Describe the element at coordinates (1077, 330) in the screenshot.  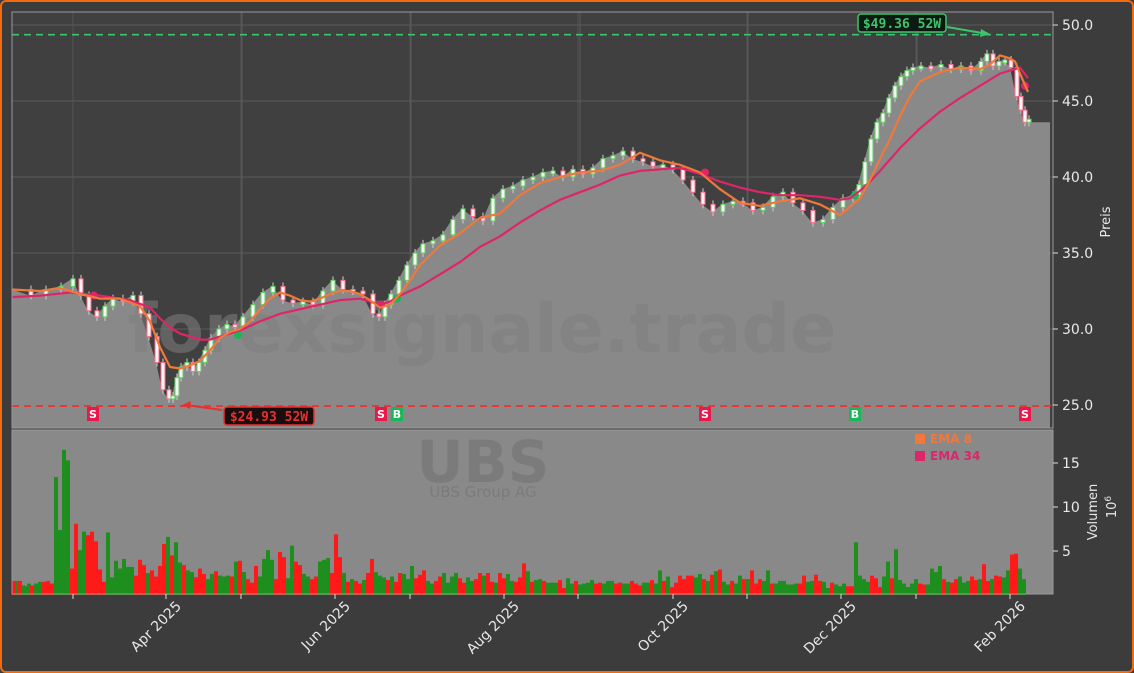
I see `y-tick-label: 30.0` at that location.